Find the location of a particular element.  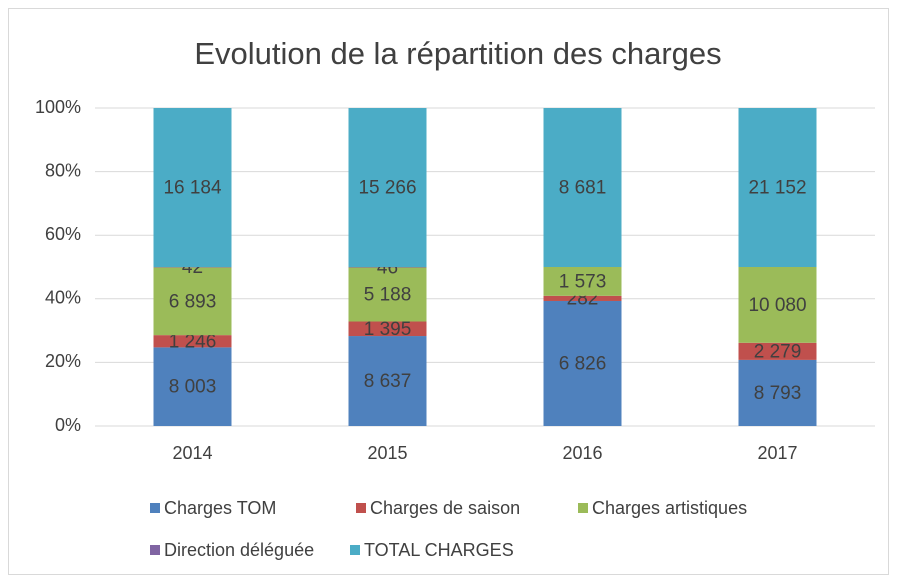

legend-label: TOTAL CHARGES is located at coordinates (439, 550).